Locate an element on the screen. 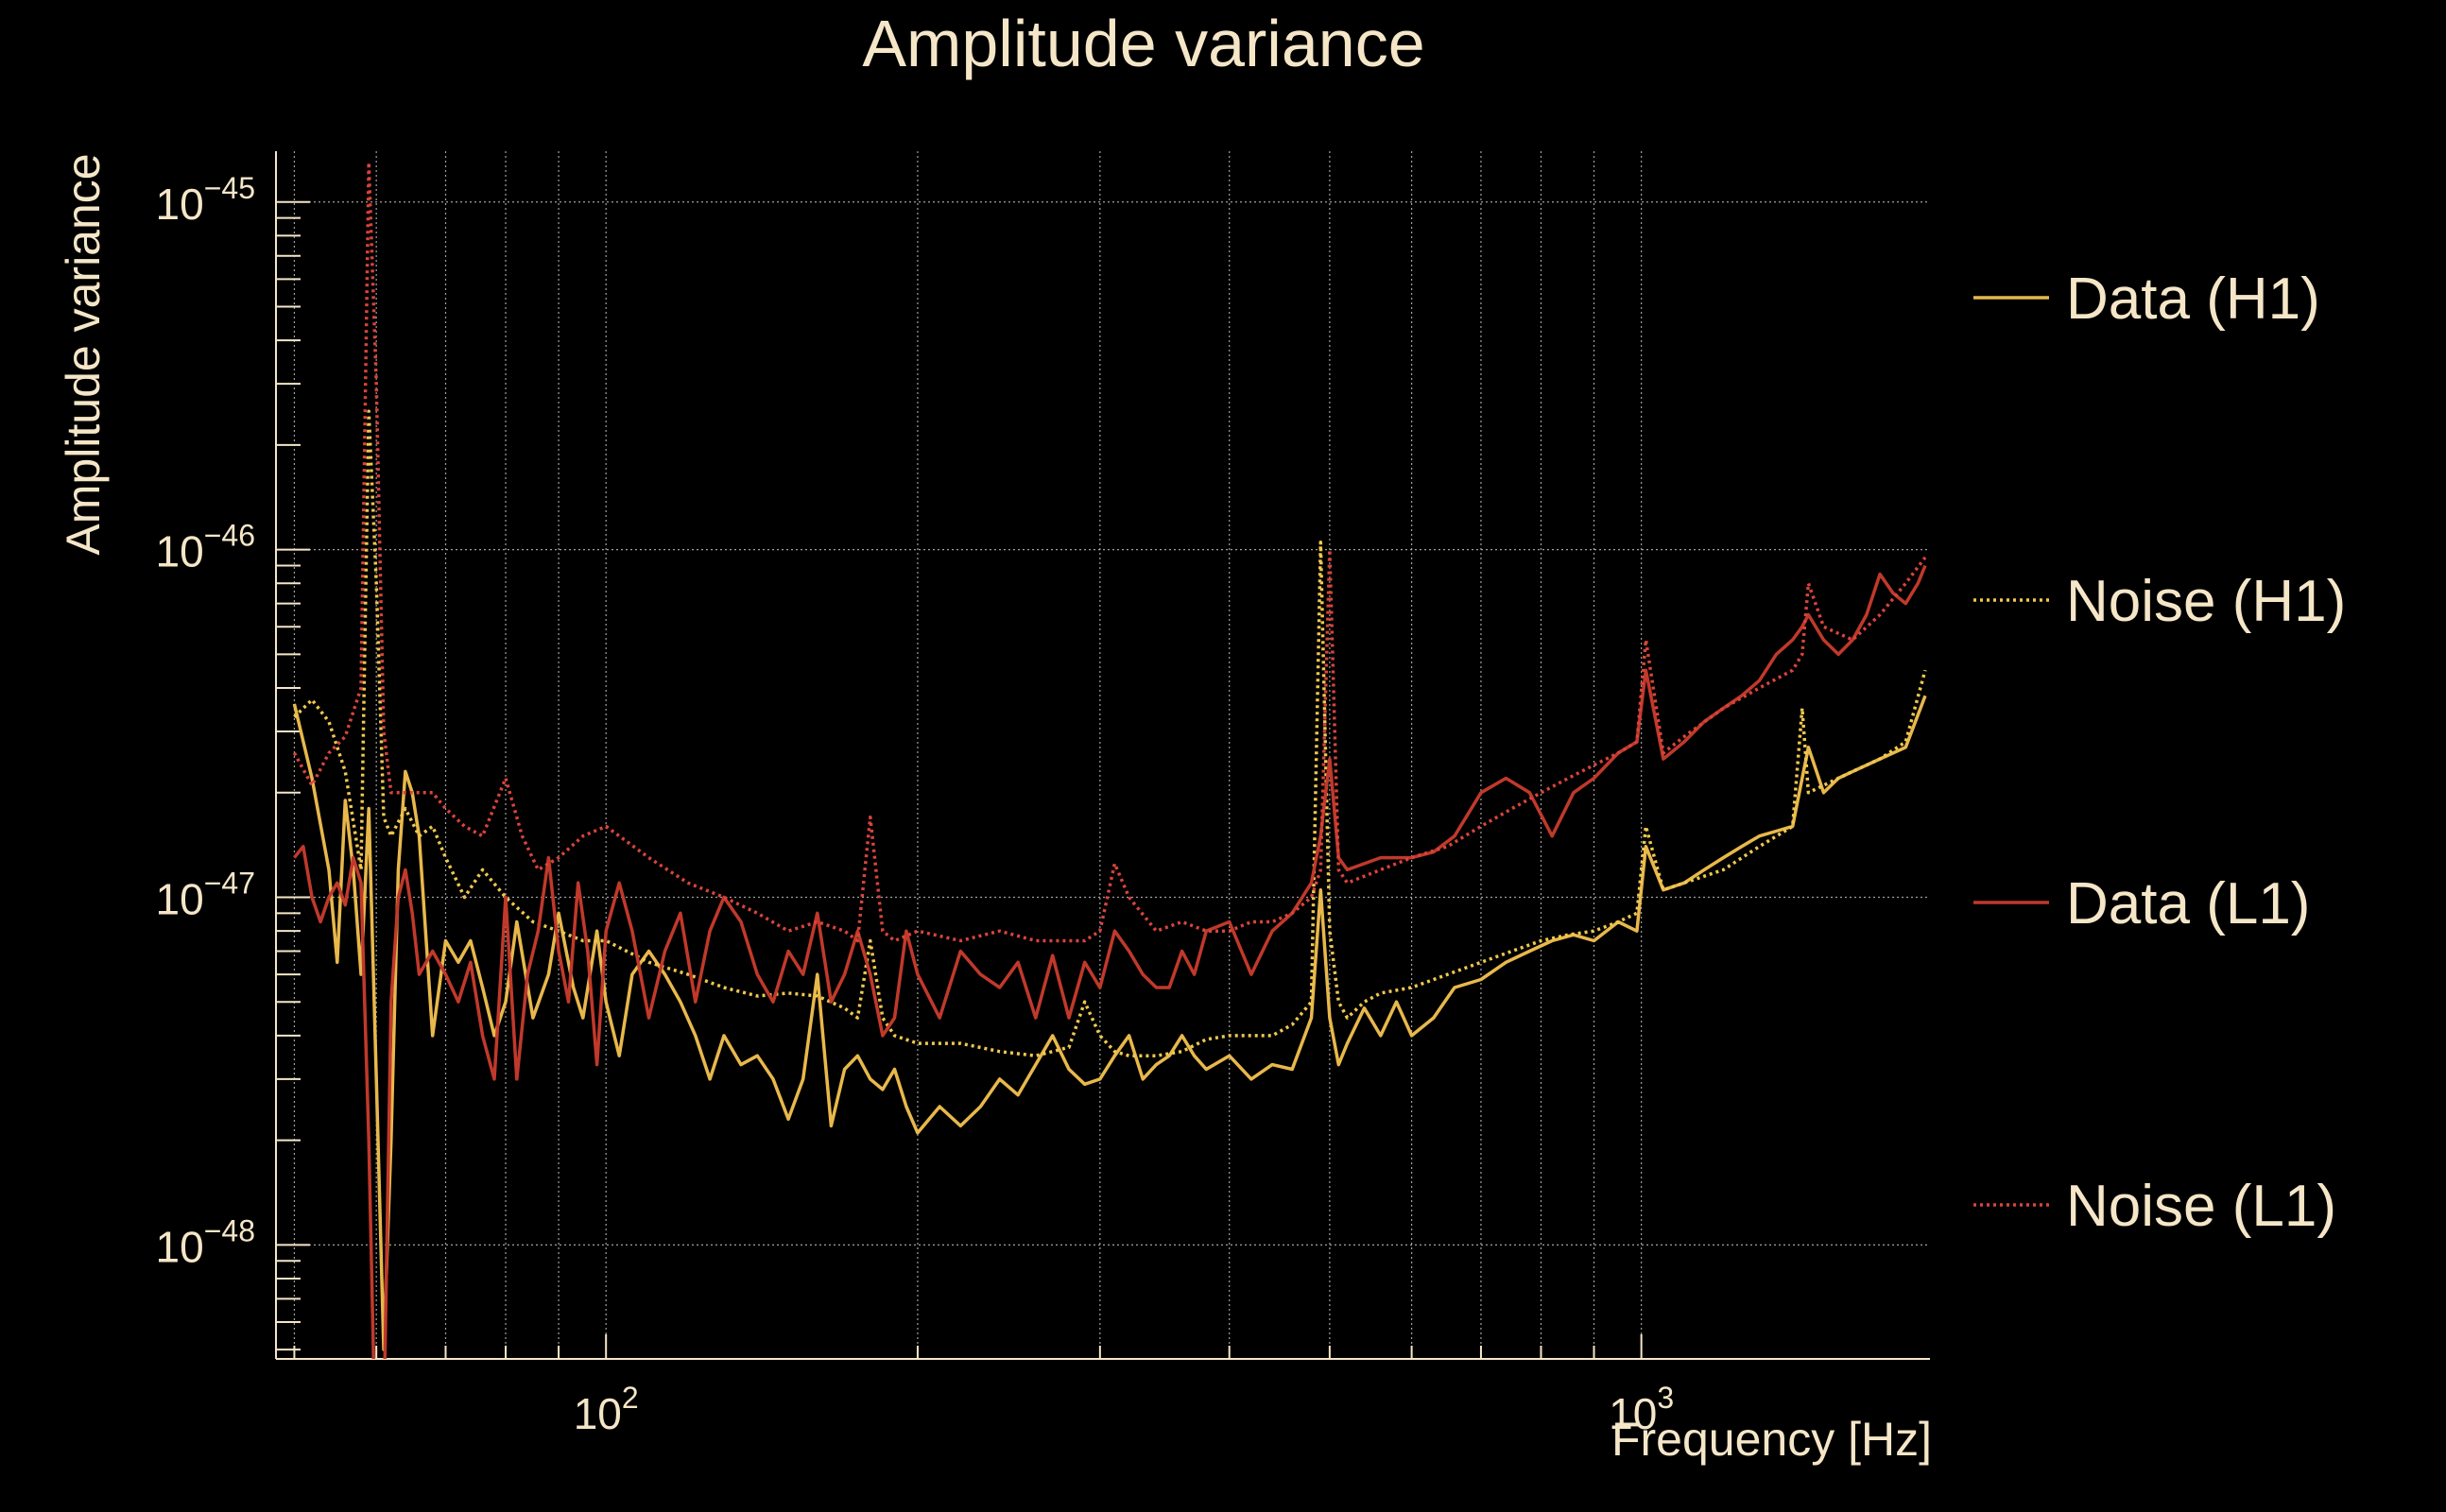  x-tick-label: 10³ is located at coordinates (1641, 1409).